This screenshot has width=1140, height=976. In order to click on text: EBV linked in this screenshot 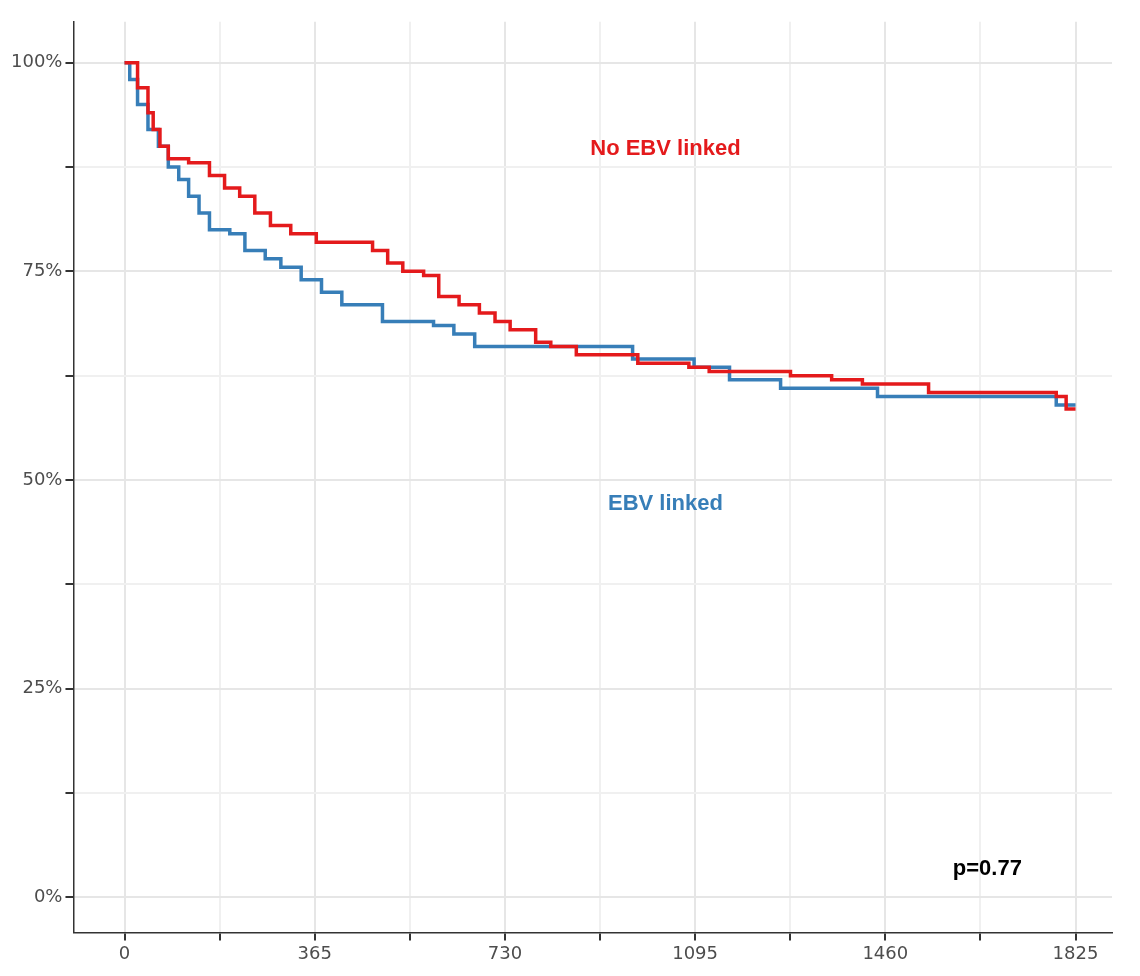, I will do `click(665, 503)`.